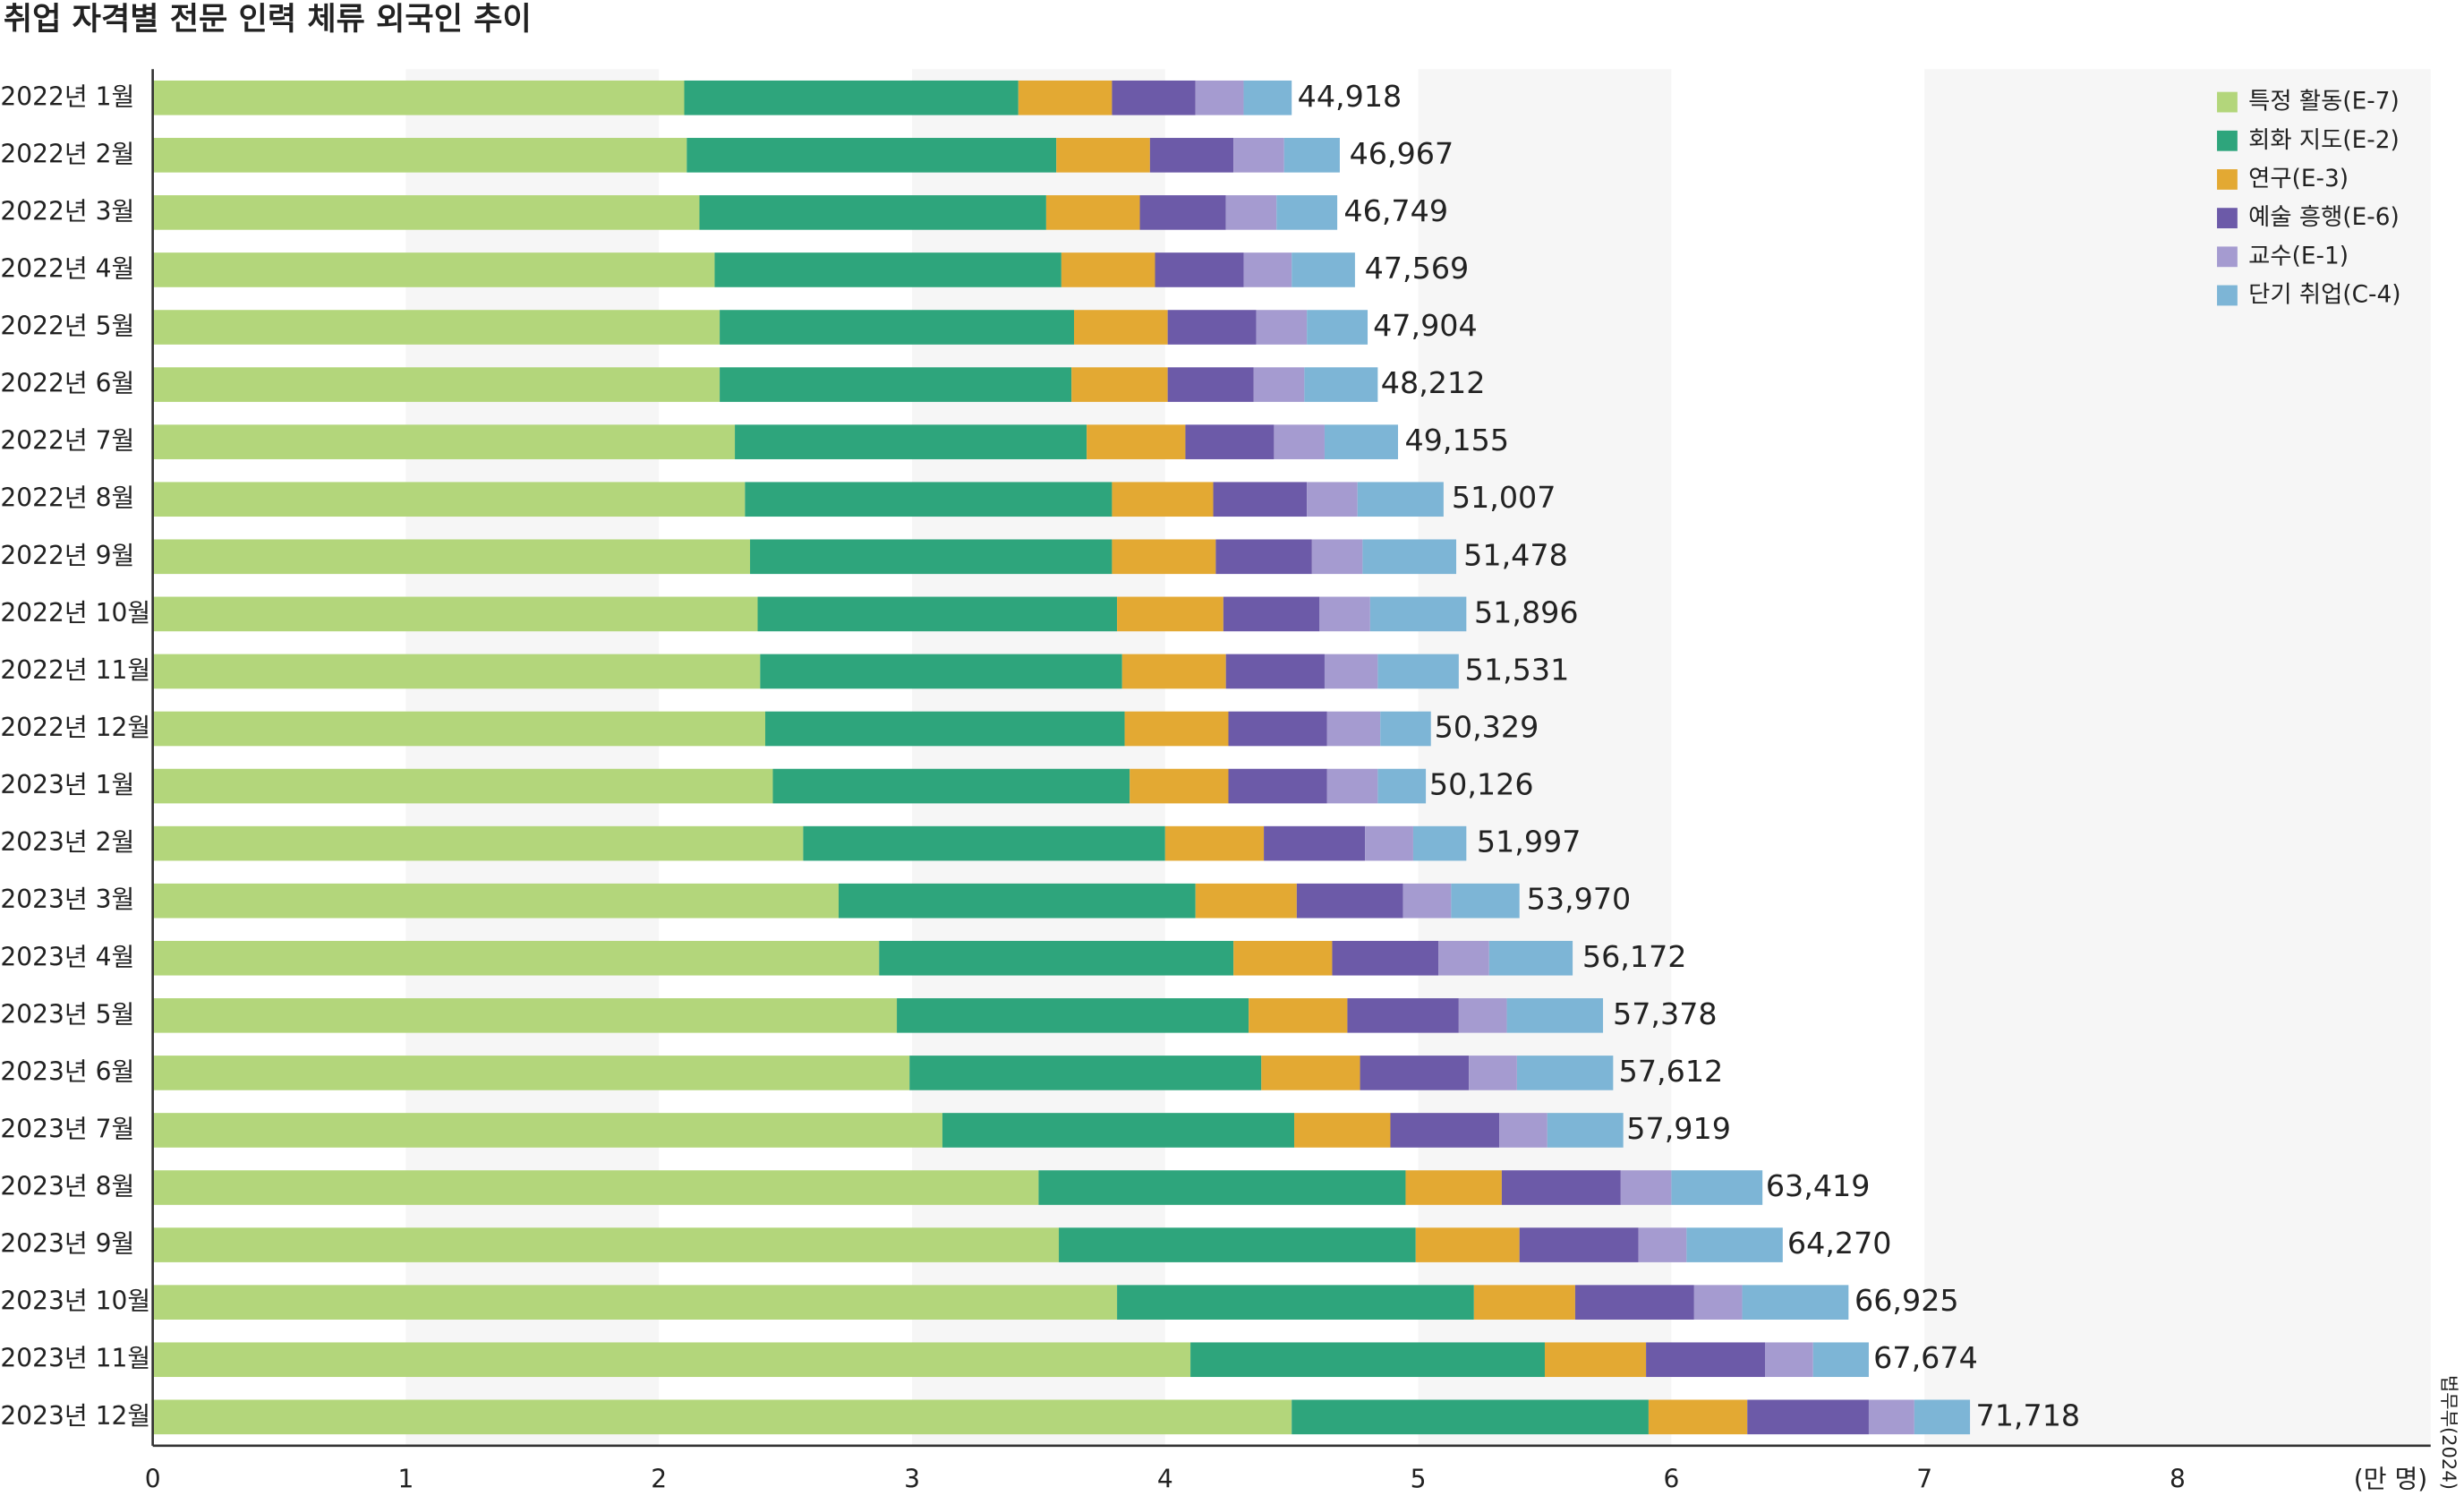 The height and width of the screenshot is (1496, 2464). I want to click on total-label: 47,569, so click(1418, 268).